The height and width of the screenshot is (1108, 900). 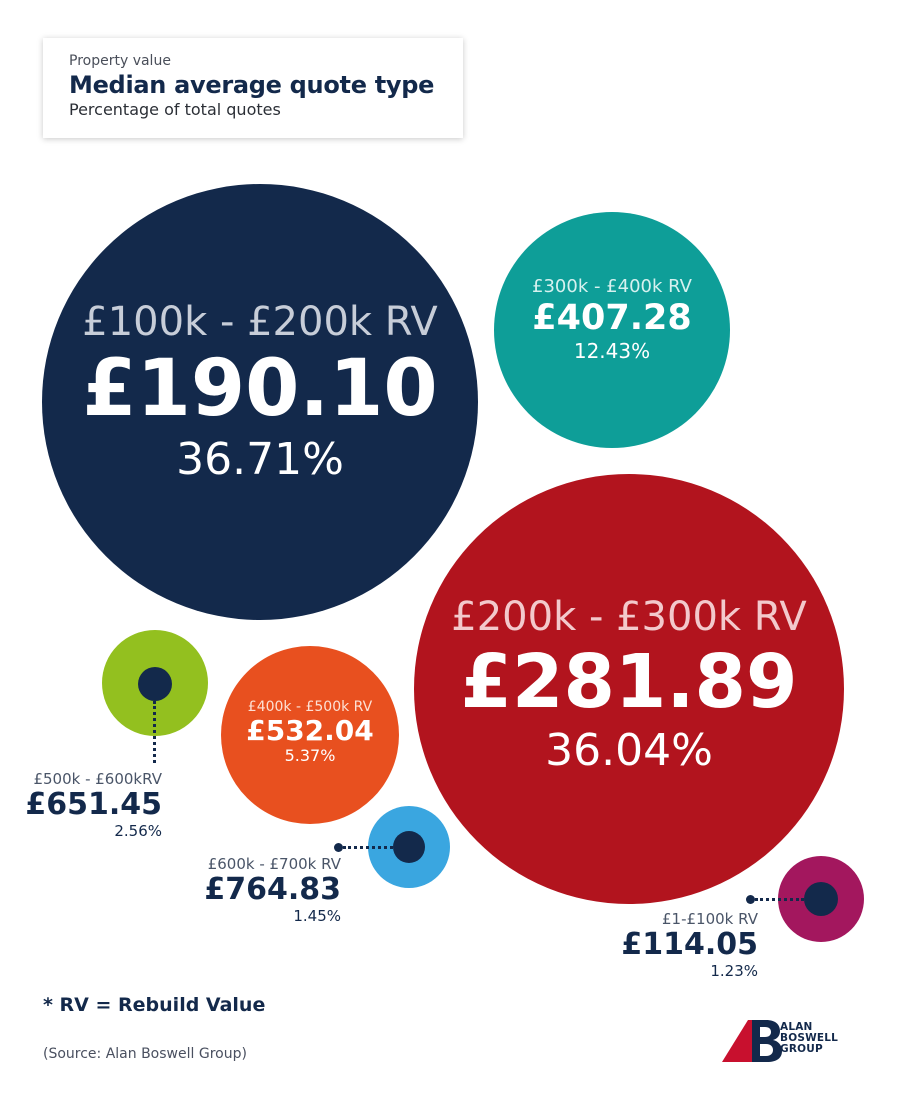 What do you see at coordinates (252, 85) in the screenshot?
I see `chart-title: Median average quote type` at bounding box center [252, 85].